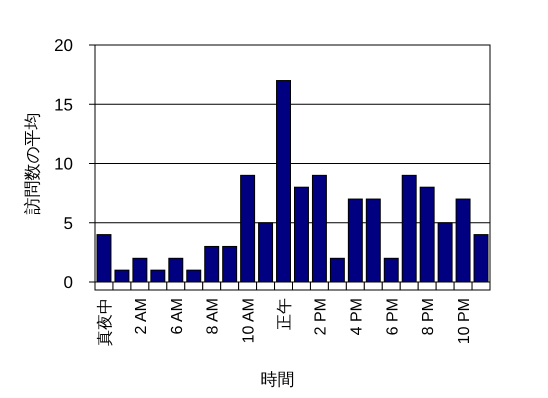 Image resolution: width=548 pixels, height=398 pixels. What do you see at coordinates (63, 104) in the screenshot?
I see `y-tick-label: 15` at bounding box center [63, 104].